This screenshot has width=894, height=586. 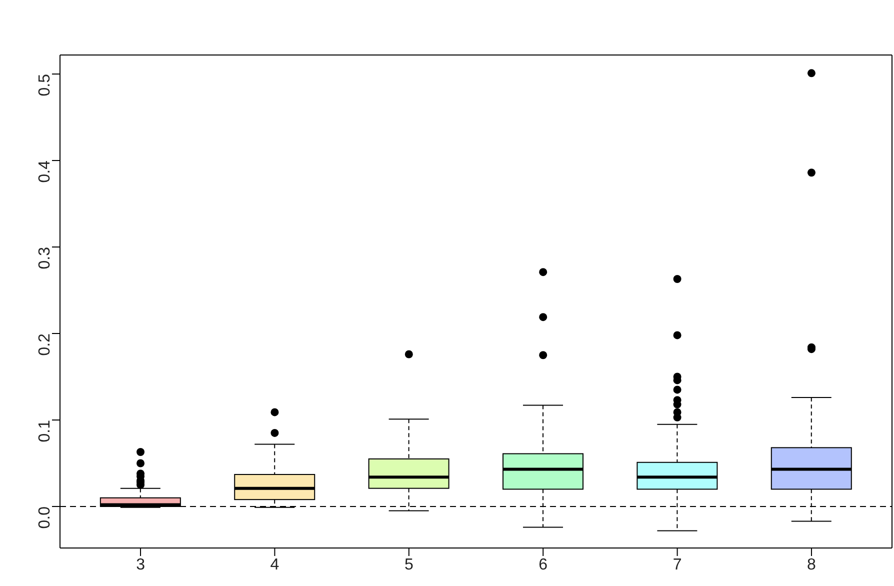 I want to click on x-tick-label: 4, so click(x=275, y=565).